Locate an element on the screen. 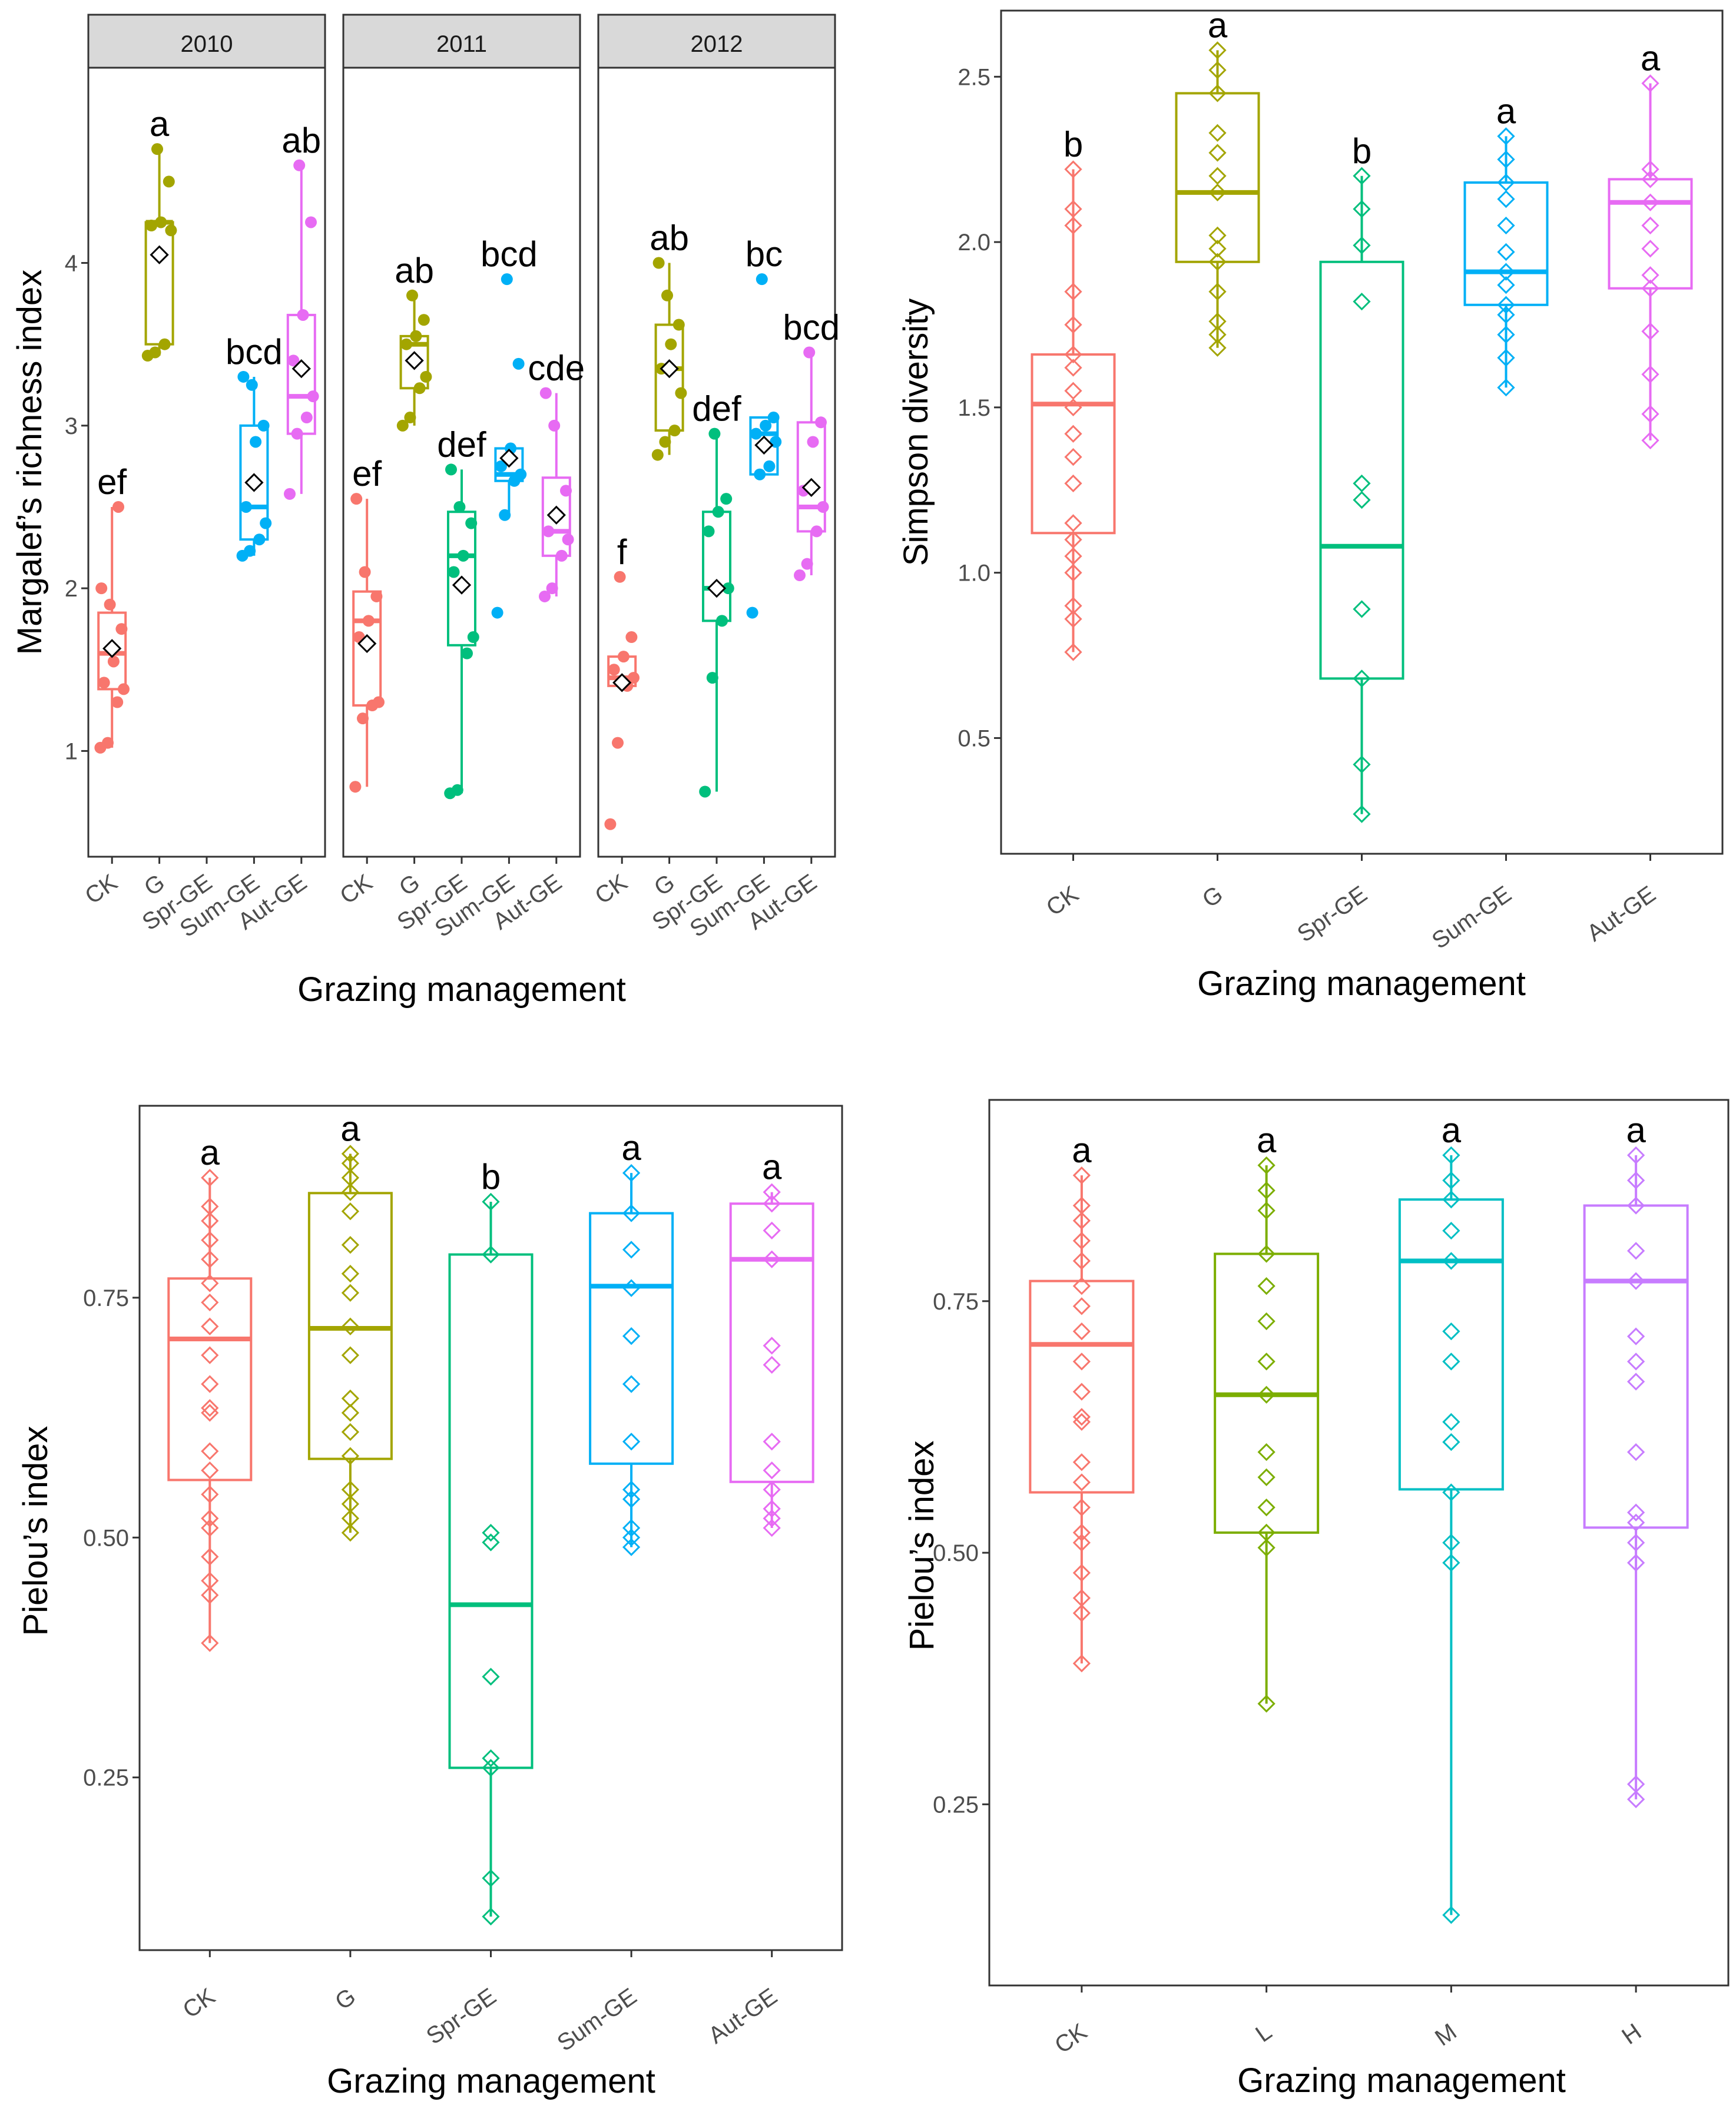  significance-letter: ab is located at coordinates (414, 270).